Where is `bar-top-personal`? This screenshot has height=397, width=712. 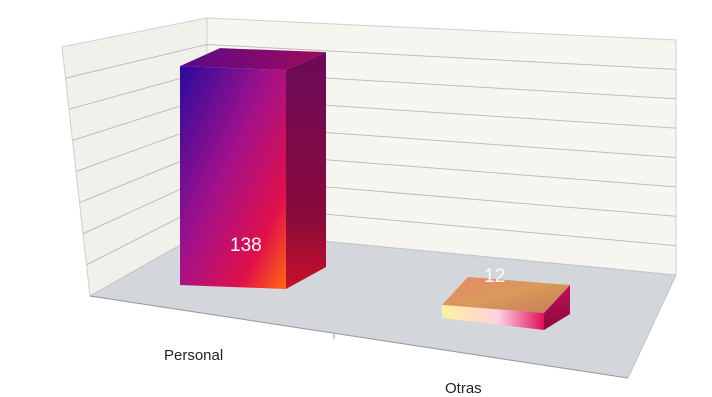
bar-top-personal is located at coordinates (253, 59).